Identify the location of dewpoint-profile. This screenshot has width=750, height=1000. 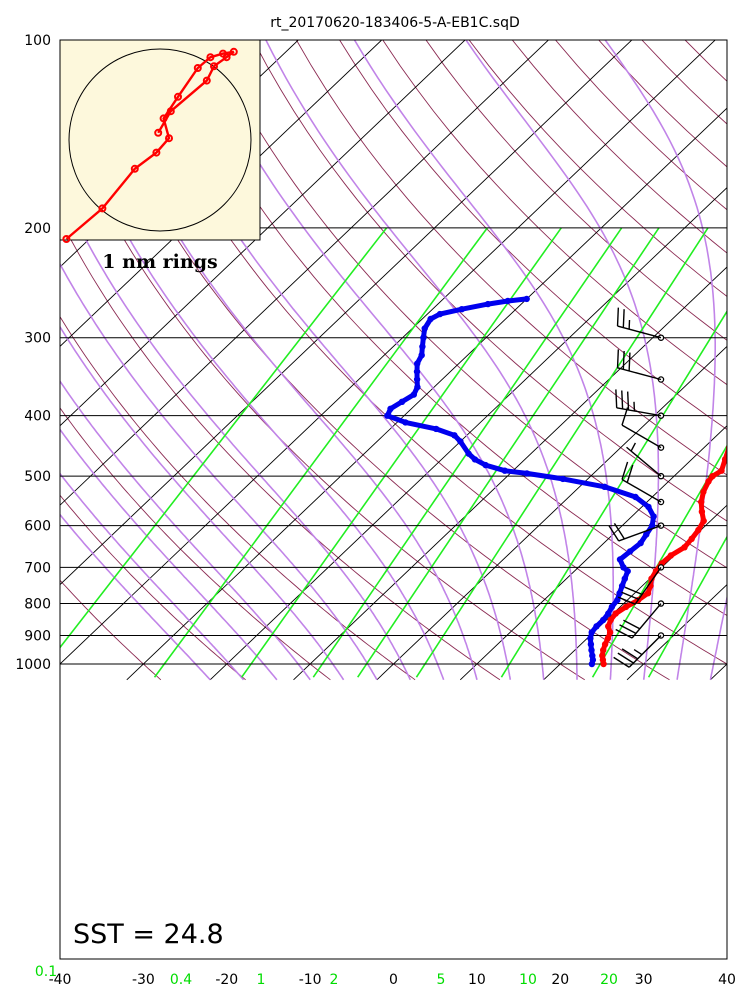
(520, 481).